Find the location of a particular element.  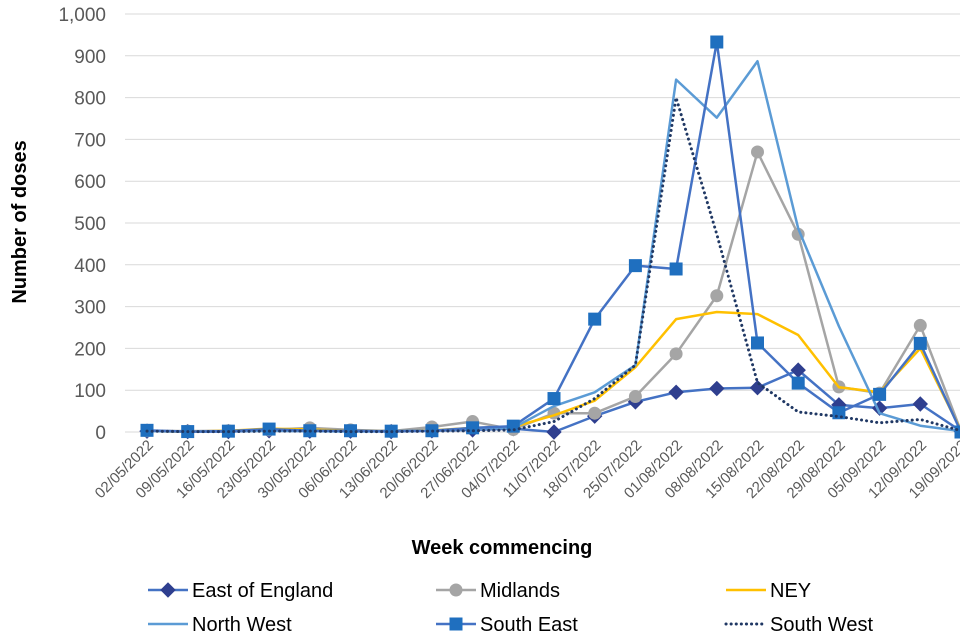

y-axis-ticks: 0 100 200 300 400 500 600 700 800 900 1,000 is located at coordinates (82, 224).